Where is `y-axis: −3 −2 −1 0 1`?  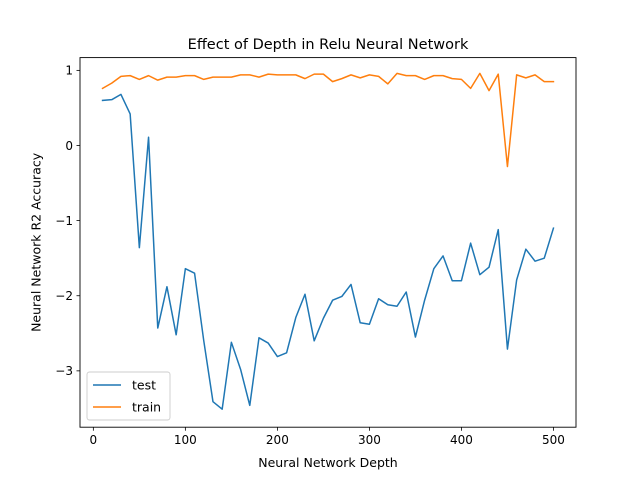
y-axis: −3 −2 −1 0 1 is located at coordinates (67, 221).